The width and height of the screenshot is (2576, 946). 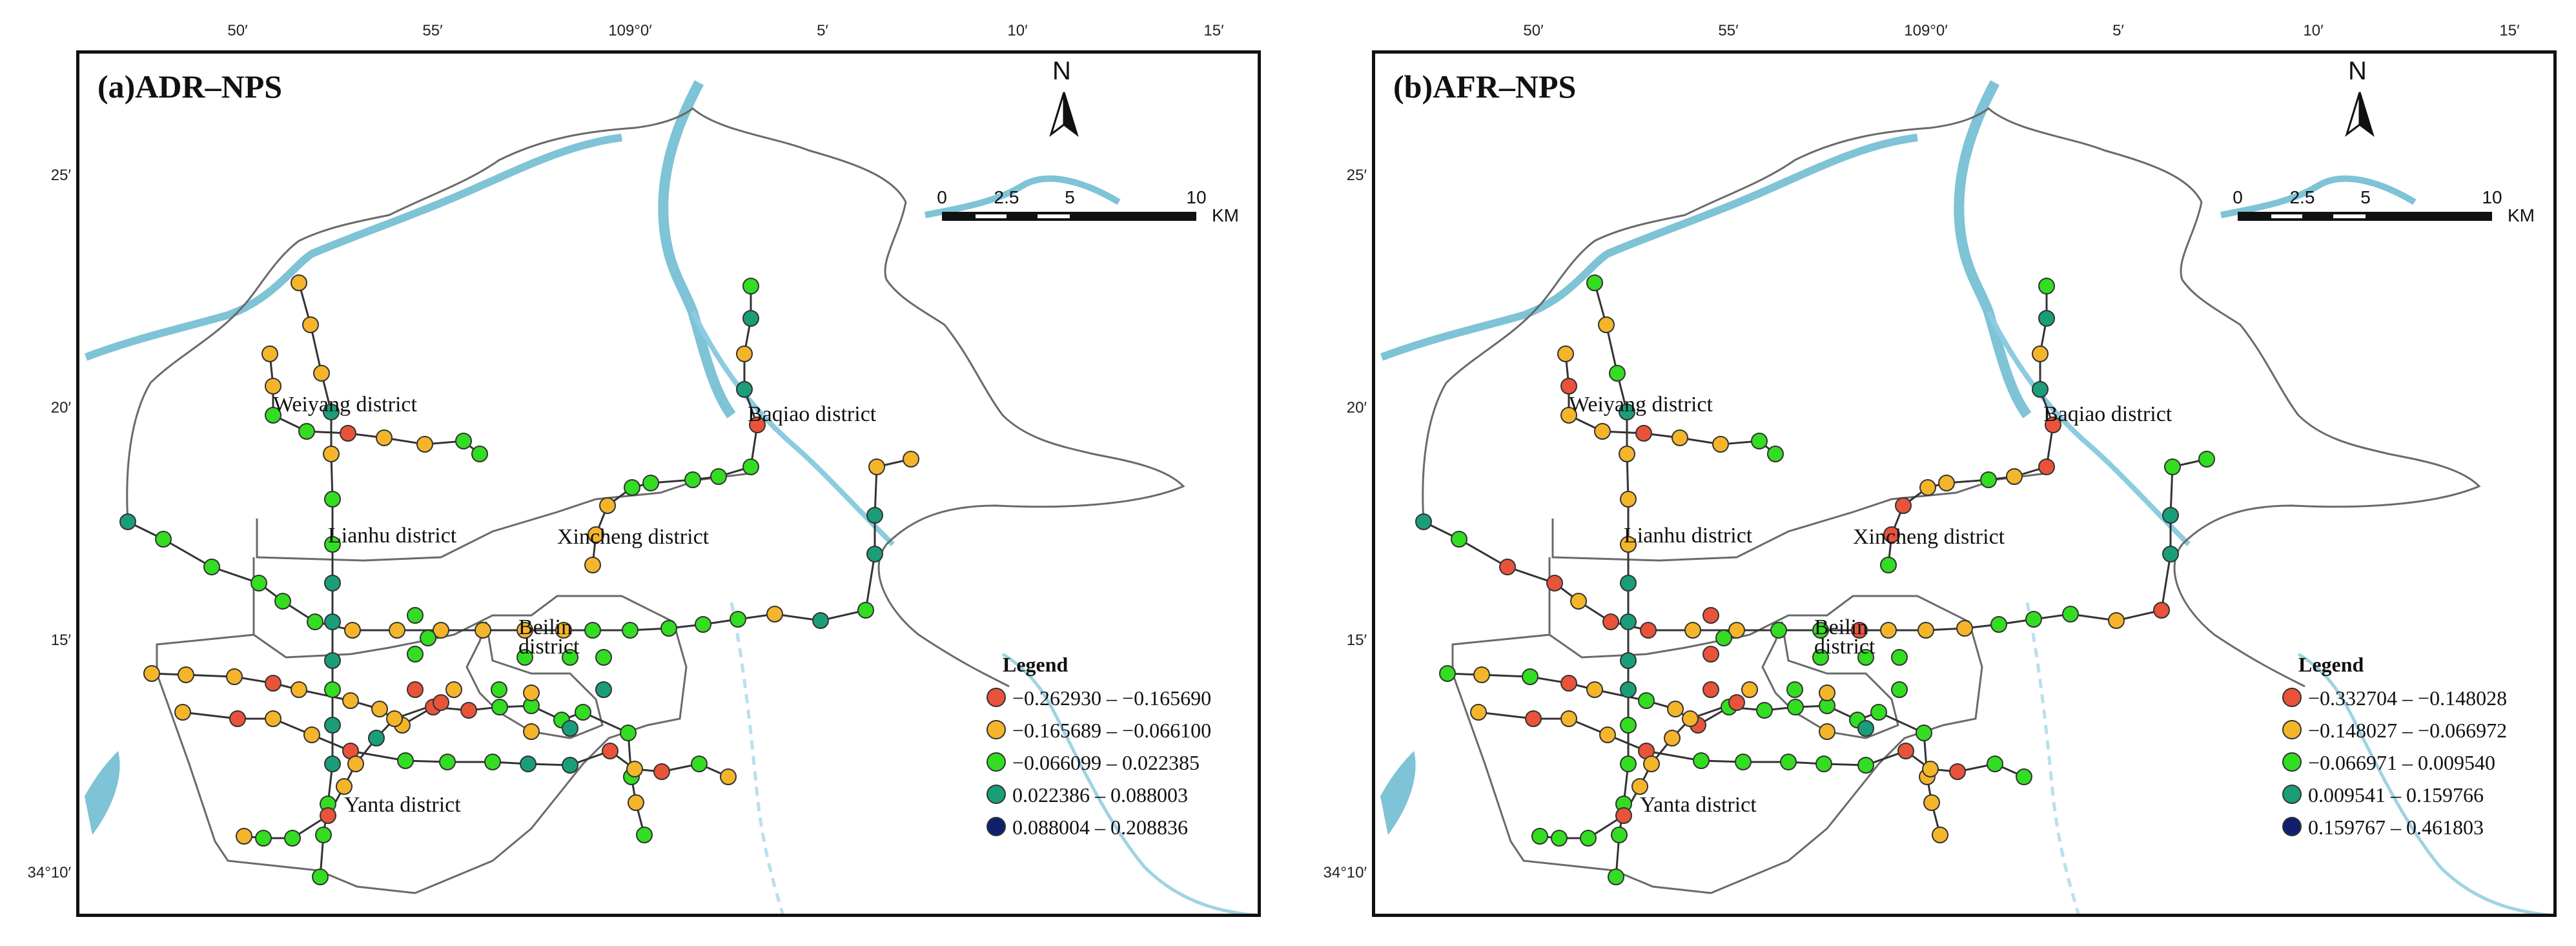 I want to click on north-arrow-half, so click(x=1071, y=115).